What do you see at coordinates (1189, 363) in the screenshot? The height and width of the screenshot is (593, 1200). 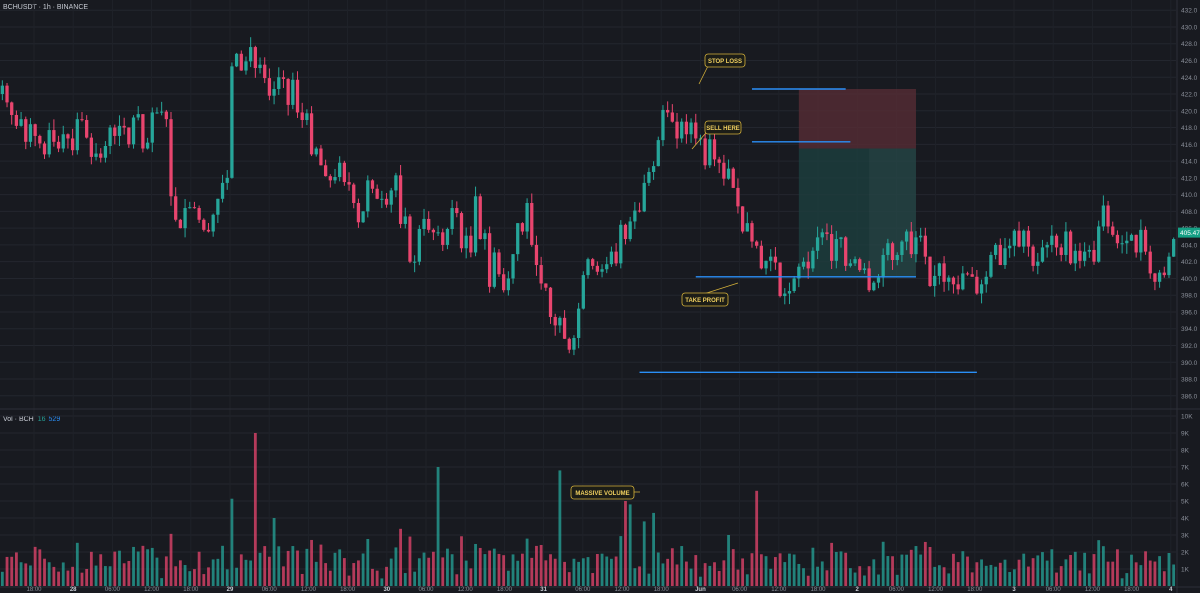 I see `price-tick-label: 390.0` at bounding box center [1189, 363].